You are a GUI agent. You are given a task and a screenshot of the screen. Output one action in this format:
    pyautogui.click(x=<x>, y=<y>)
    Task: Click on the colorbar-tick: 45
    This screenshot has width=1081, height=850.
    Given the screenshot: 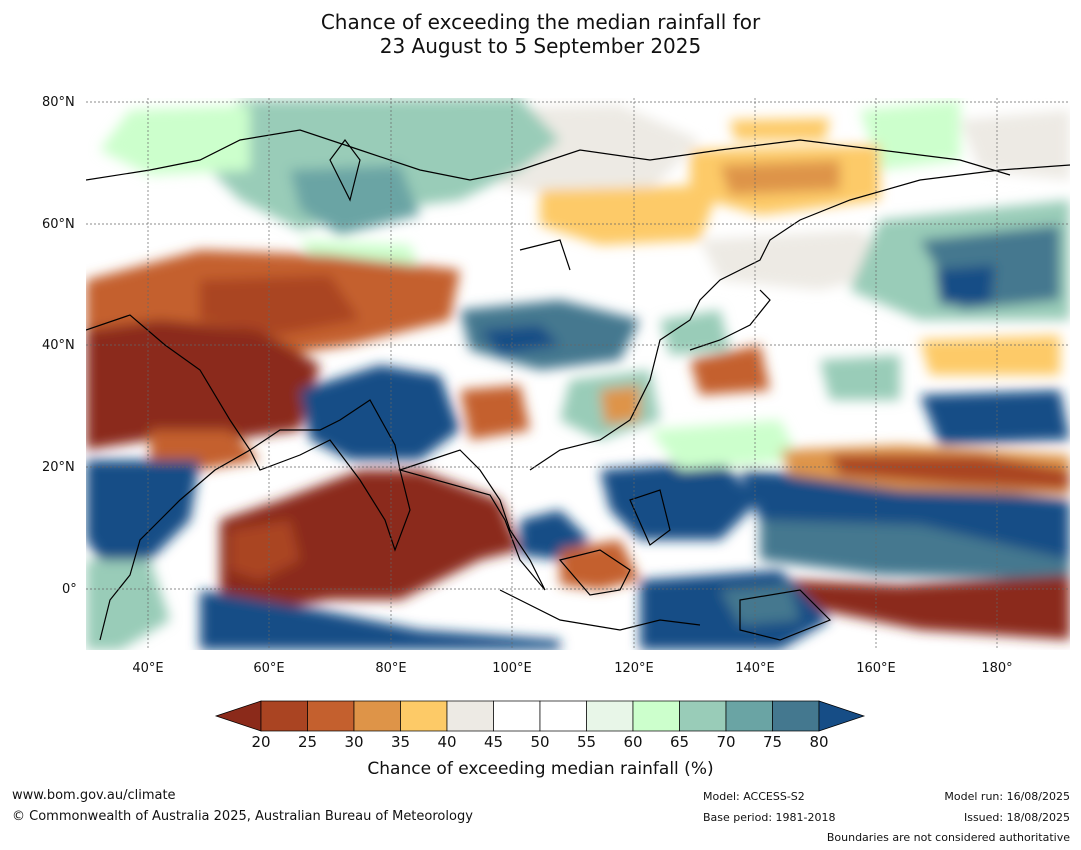 What is the action you would take?
    pyautogui.click(x=493, y=742)
    